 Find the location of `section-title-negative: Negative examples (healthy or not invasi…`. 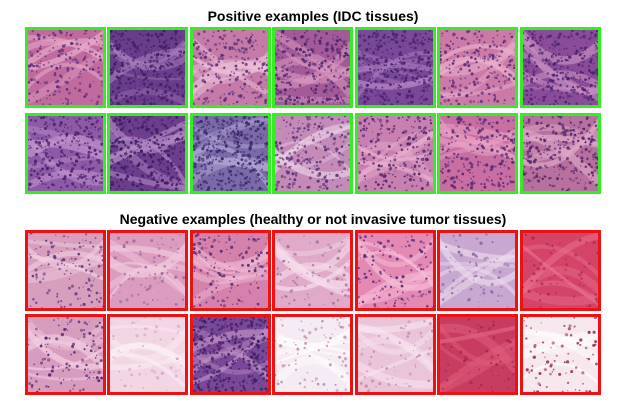

section-title-negative: Negative examples (healthy or not invasi… is located at coordinates (313, 219).